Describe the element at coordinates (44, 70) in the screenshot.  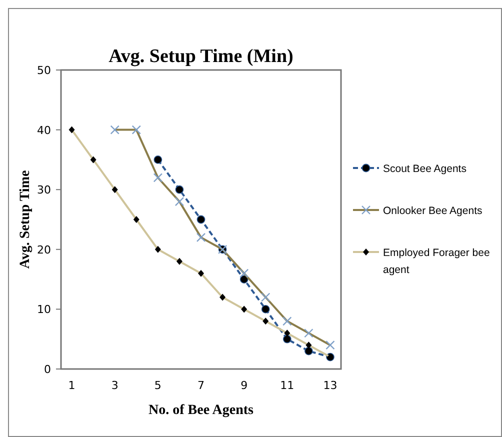
I see `y-tick-label: 50` at that location.